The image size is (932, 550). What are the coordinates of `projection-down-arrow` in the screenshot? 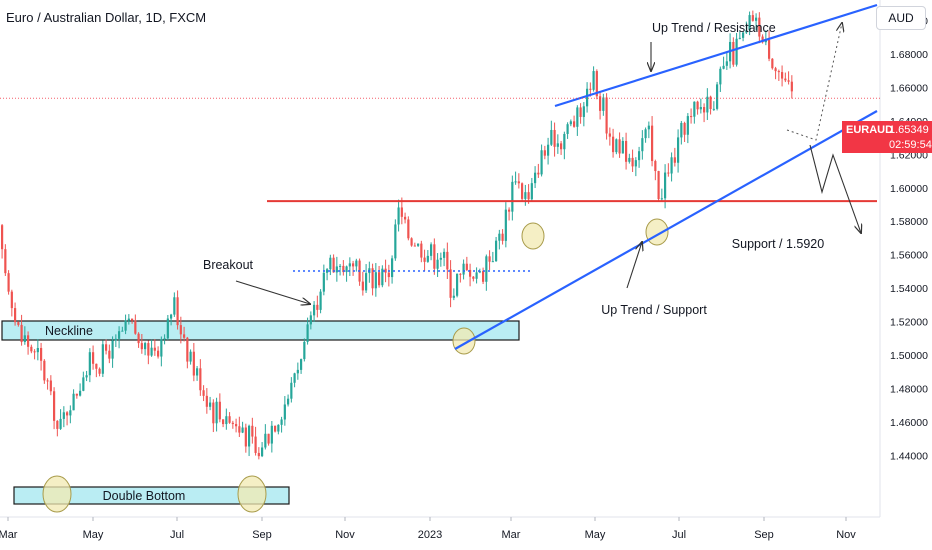 It's located at (835, 188).